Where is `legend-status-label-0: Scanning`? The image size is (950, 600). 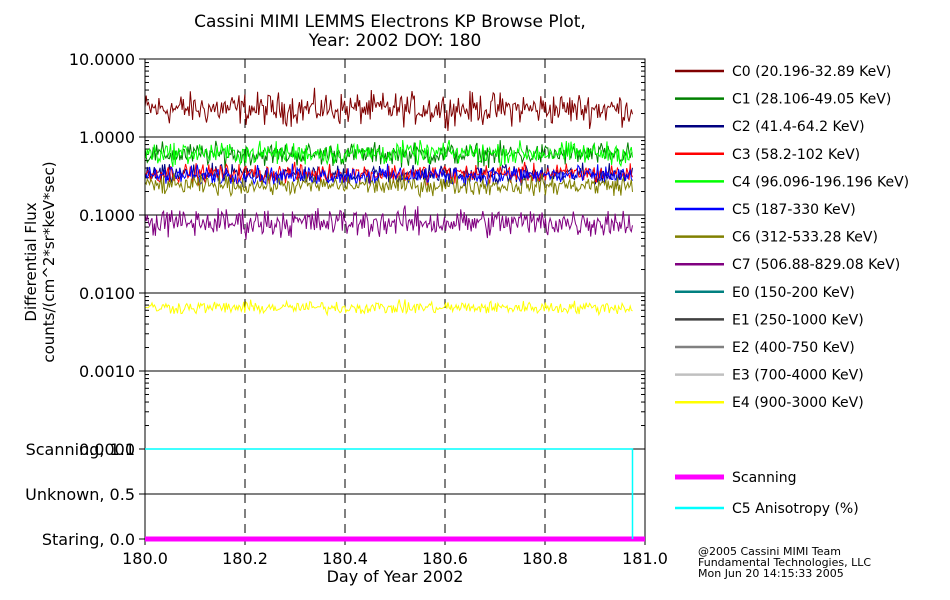 legend-status-label-0: Scanning is located at coordinates (764, 478).